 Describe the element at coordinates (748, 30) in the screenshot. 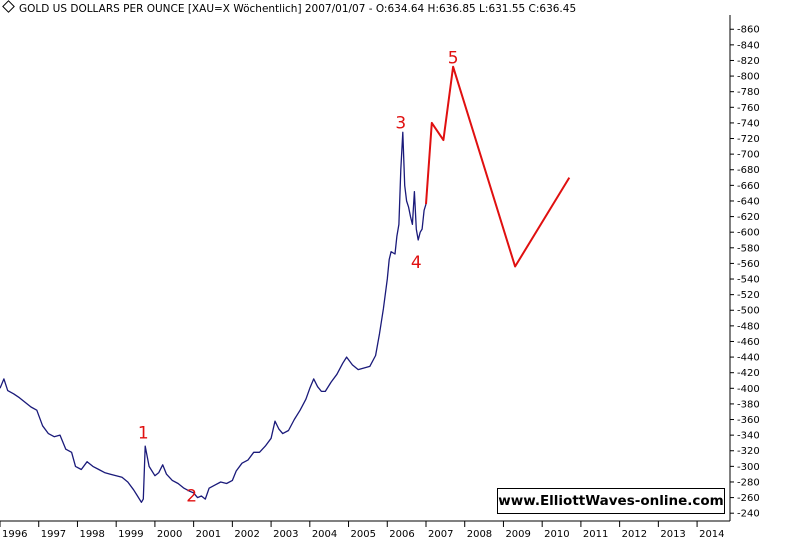

I see `y-tick-label: -860` at that location.